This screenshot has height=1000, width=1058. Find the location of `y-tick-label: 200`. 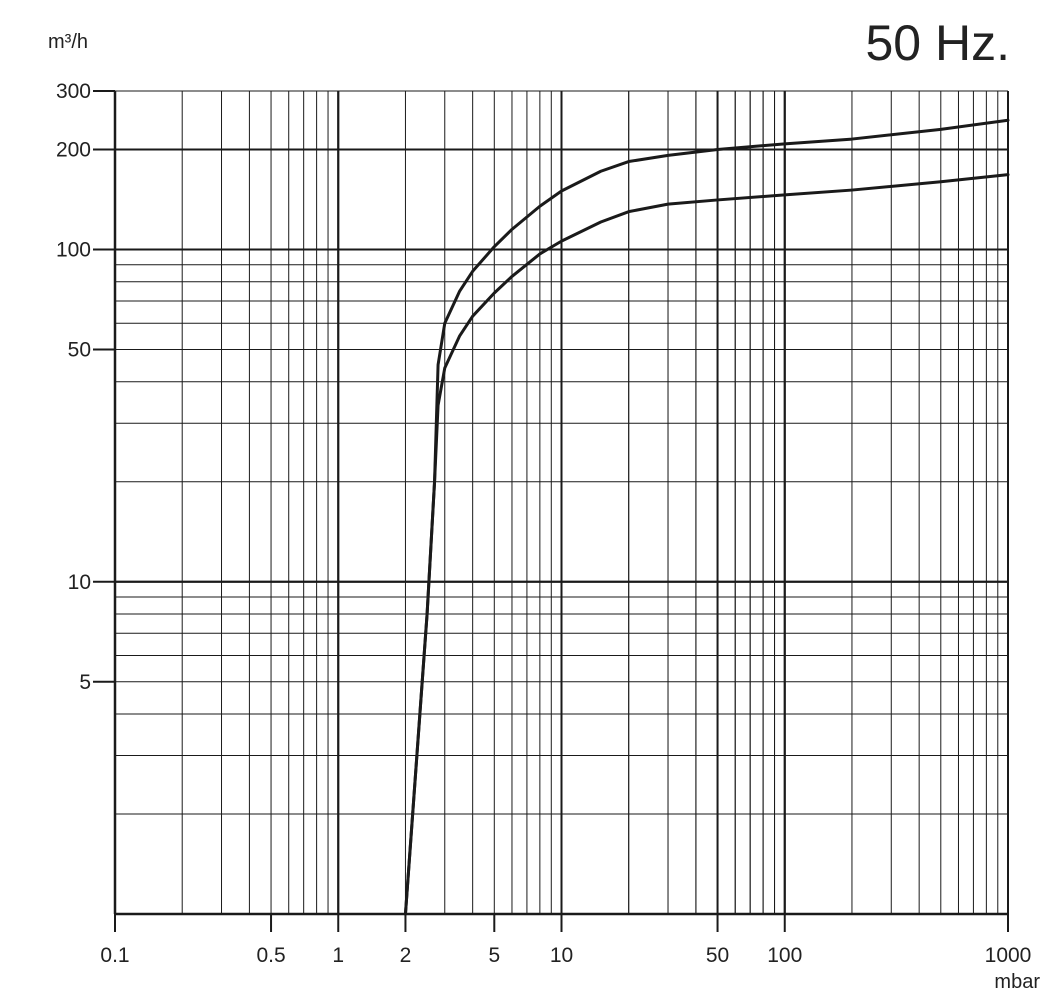

y-tick-label: 200 is located at coordinates (73, 150).